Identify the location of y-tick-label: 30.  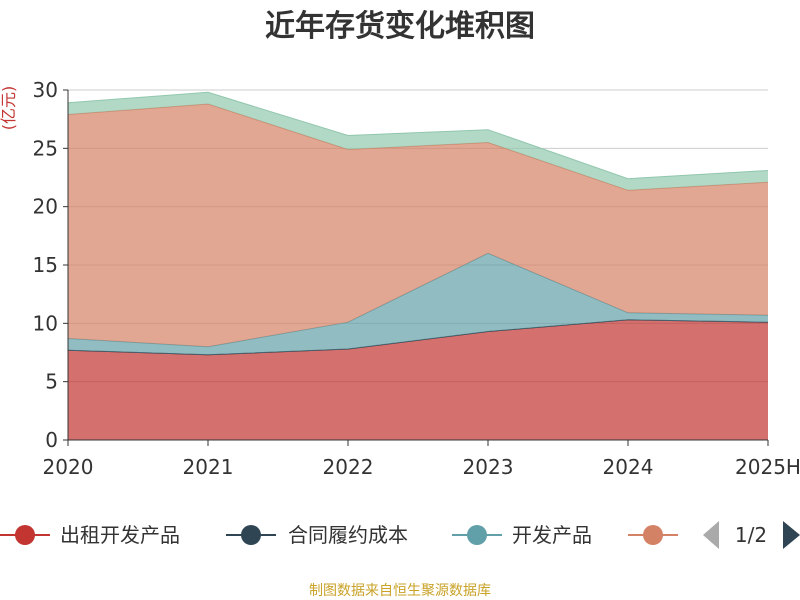
(45, 90).